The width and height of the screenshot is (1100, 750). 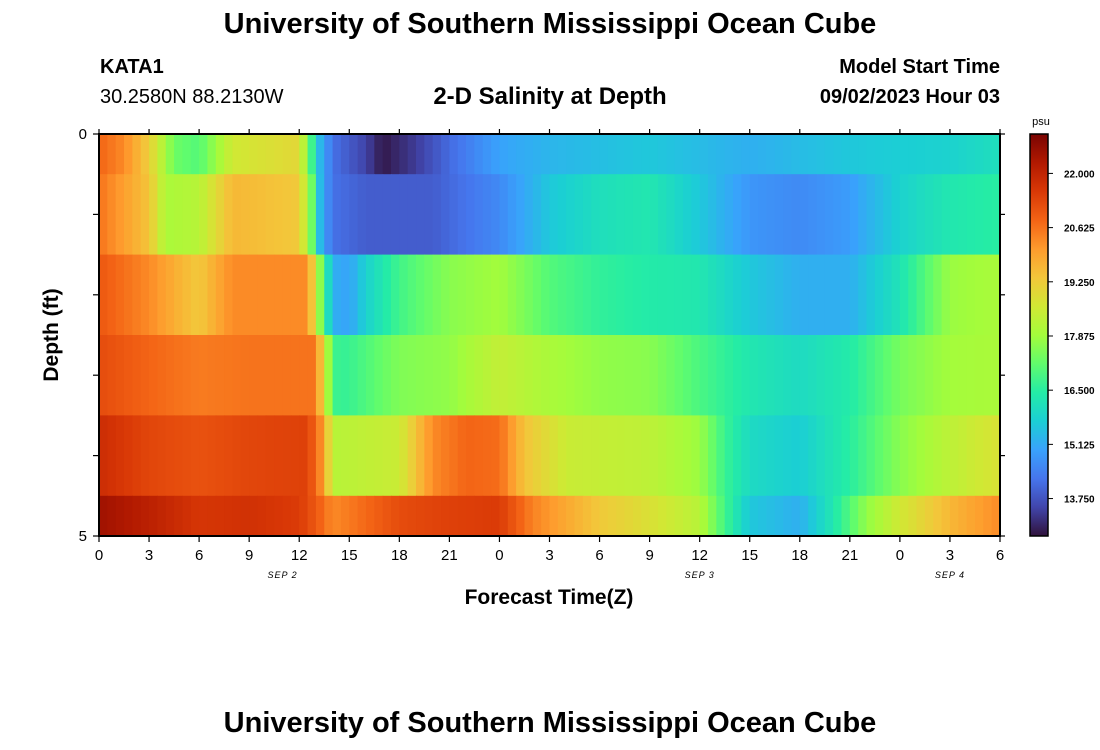 What do you see at coordinates (849, 555) in the screenshot?
I see `x-tick-label: 21` at bounding box center [849, 555].